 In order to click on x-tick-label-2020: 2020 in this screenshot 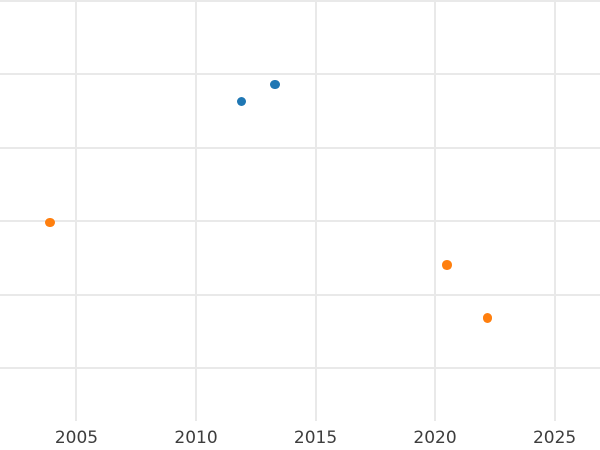, I will do `click(435, 438)`.